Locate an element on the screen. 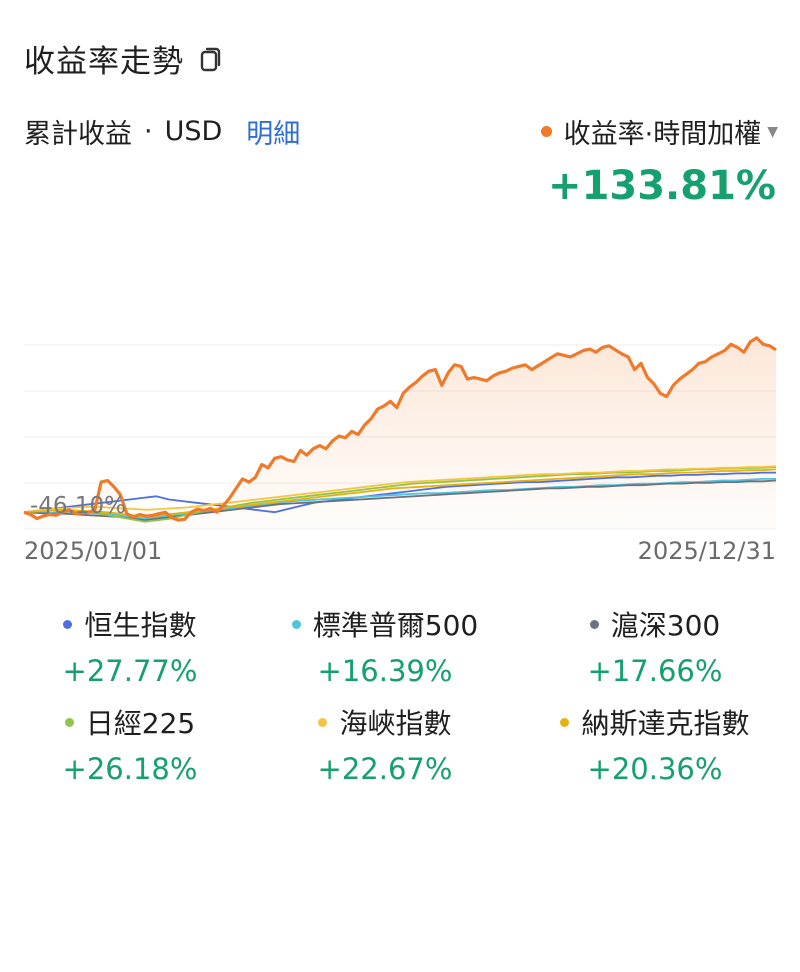 This screenshot has height=972, width=800. legend-value: +16.39% is located at coordinates (385, 671).